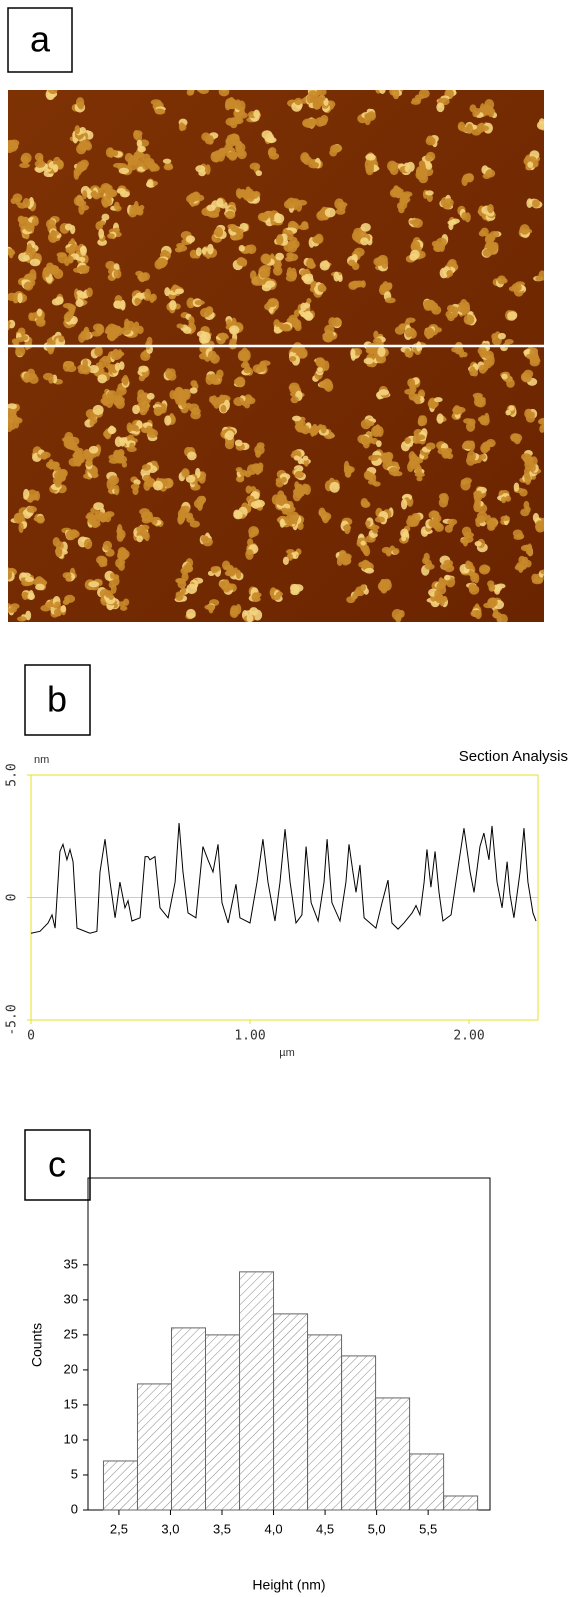 This screenshot has height=1597, width=580. I want to click on y-tick-label: 30, so click(71, 1298).